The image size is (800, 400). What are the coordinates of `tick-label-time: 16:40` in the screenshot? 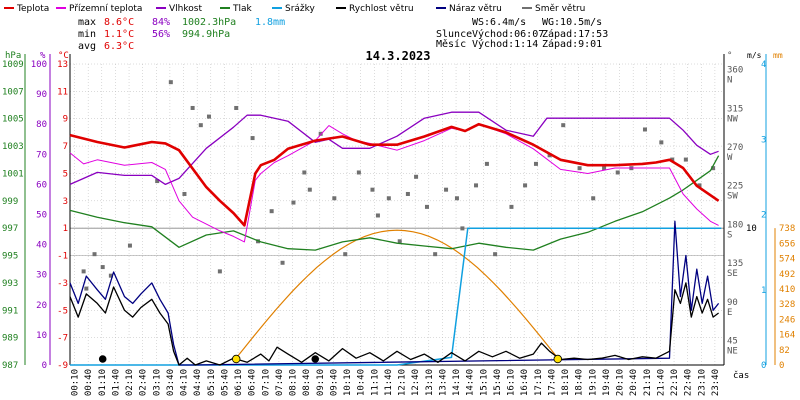 It's located at (525, 382).